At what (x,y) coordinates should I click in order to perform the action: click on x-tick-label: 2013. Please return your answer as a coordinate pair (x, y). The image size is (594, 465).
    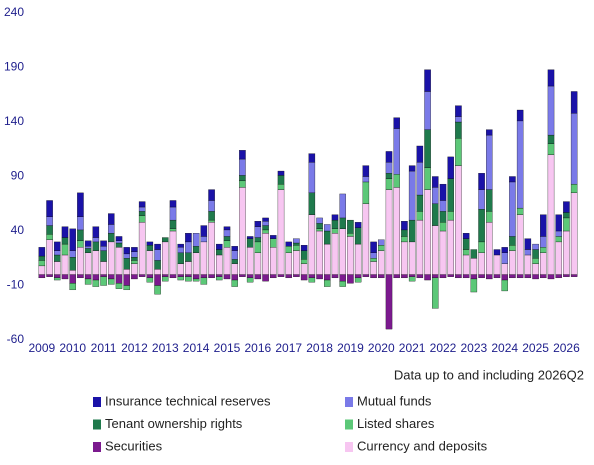
    Looking at the image, I should click on (165, 348).